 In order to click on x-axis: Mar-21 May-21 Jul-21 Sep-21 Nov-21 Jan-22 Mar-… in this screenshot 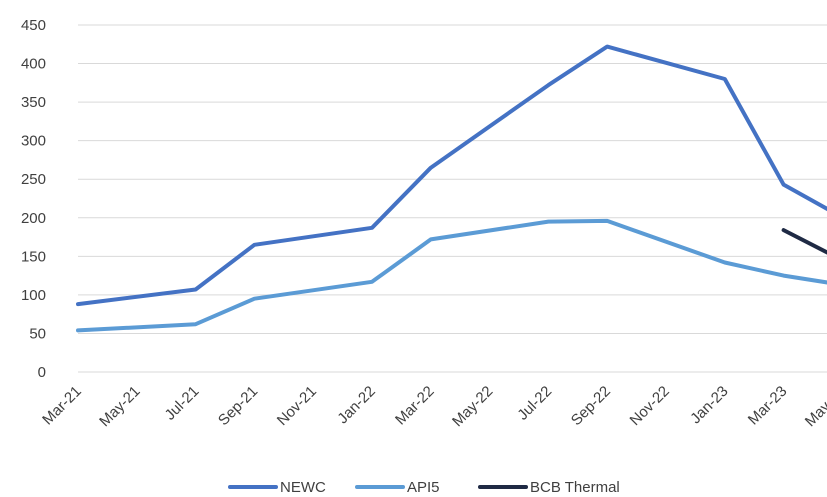, I will do `click(433, 406)`.